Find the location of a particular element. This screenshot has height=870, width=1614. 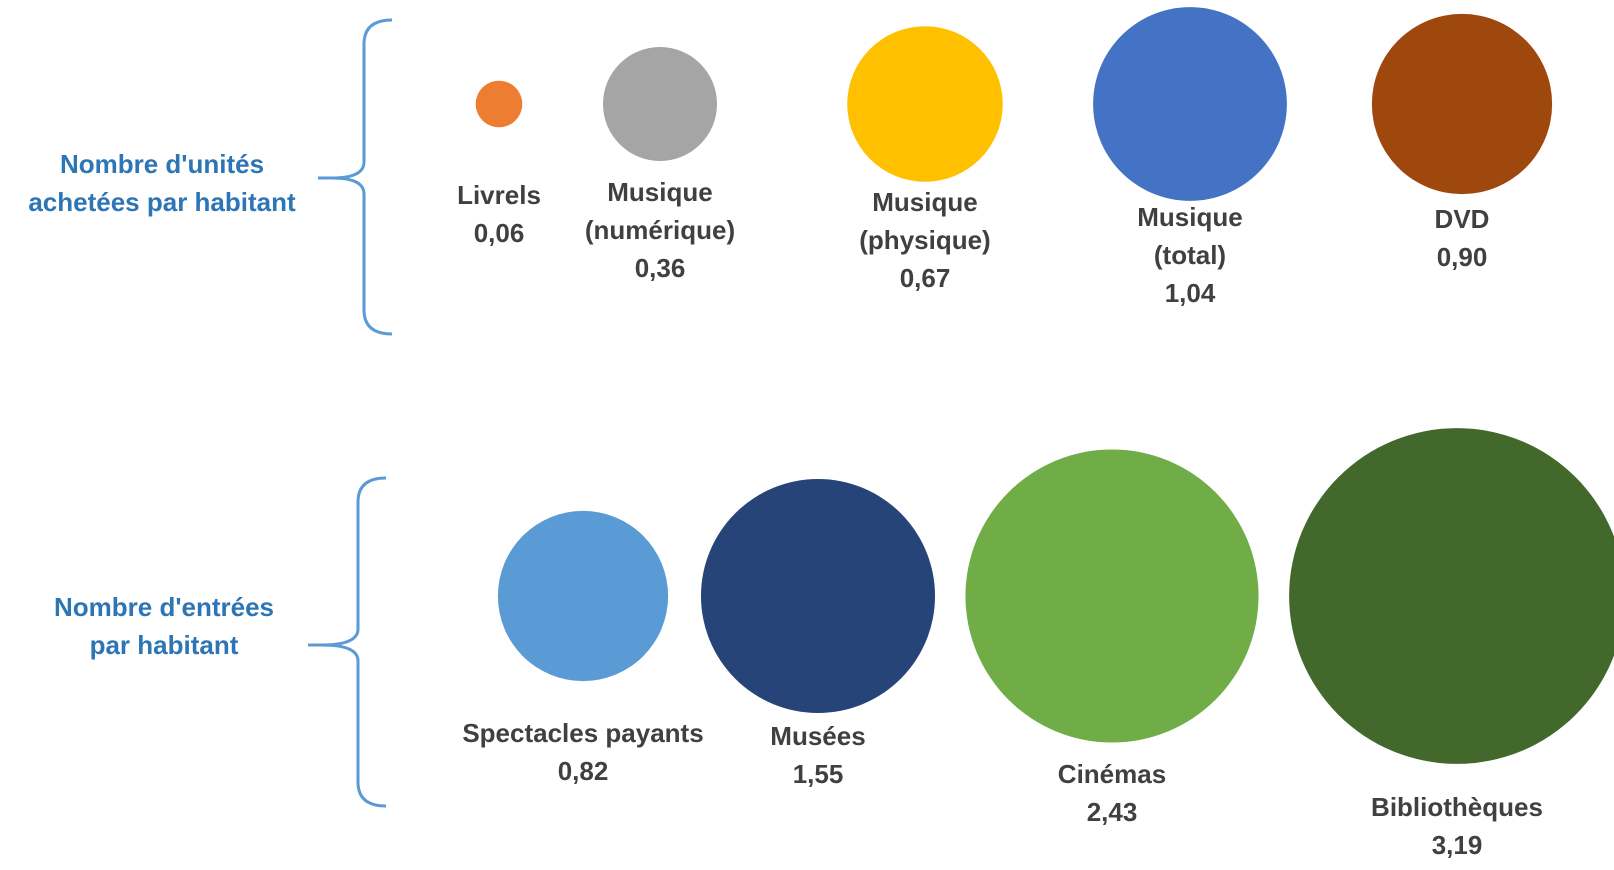

bubble-label: Musique (physique) 0,67 is located at coordinates (924, 240).